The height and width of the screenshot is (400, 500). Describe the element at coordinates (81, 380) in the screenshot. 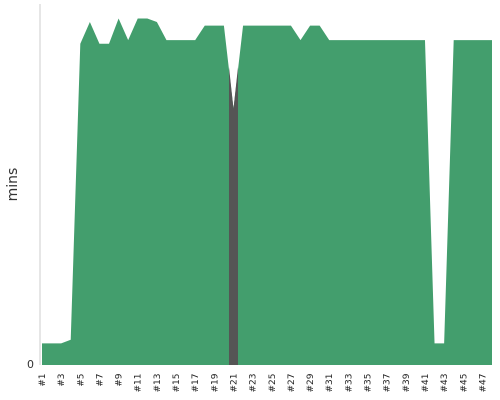

I see `x-tick-label: #5` at that location.